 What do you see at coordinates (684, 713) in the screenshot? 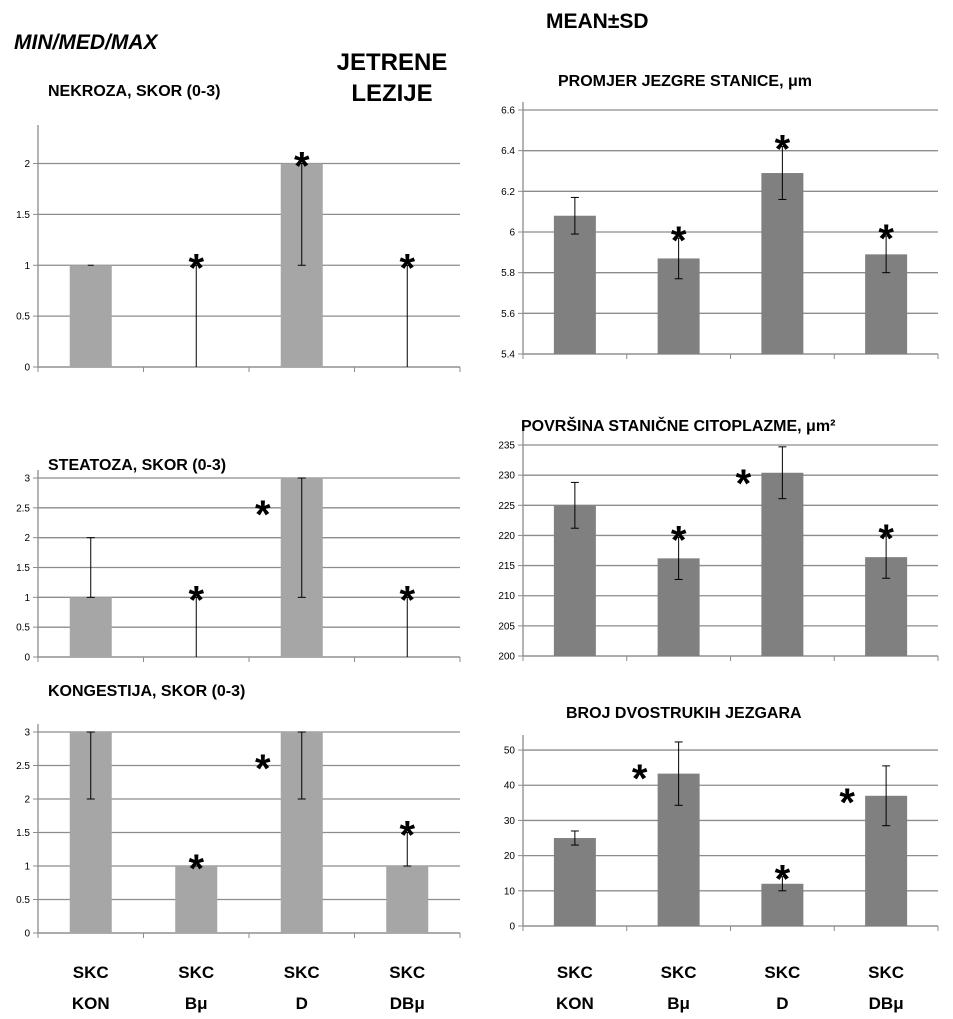
I see `chart-title: BROJ DVOSTRUKIH JEZGARA` at bounding box center [684, 713].